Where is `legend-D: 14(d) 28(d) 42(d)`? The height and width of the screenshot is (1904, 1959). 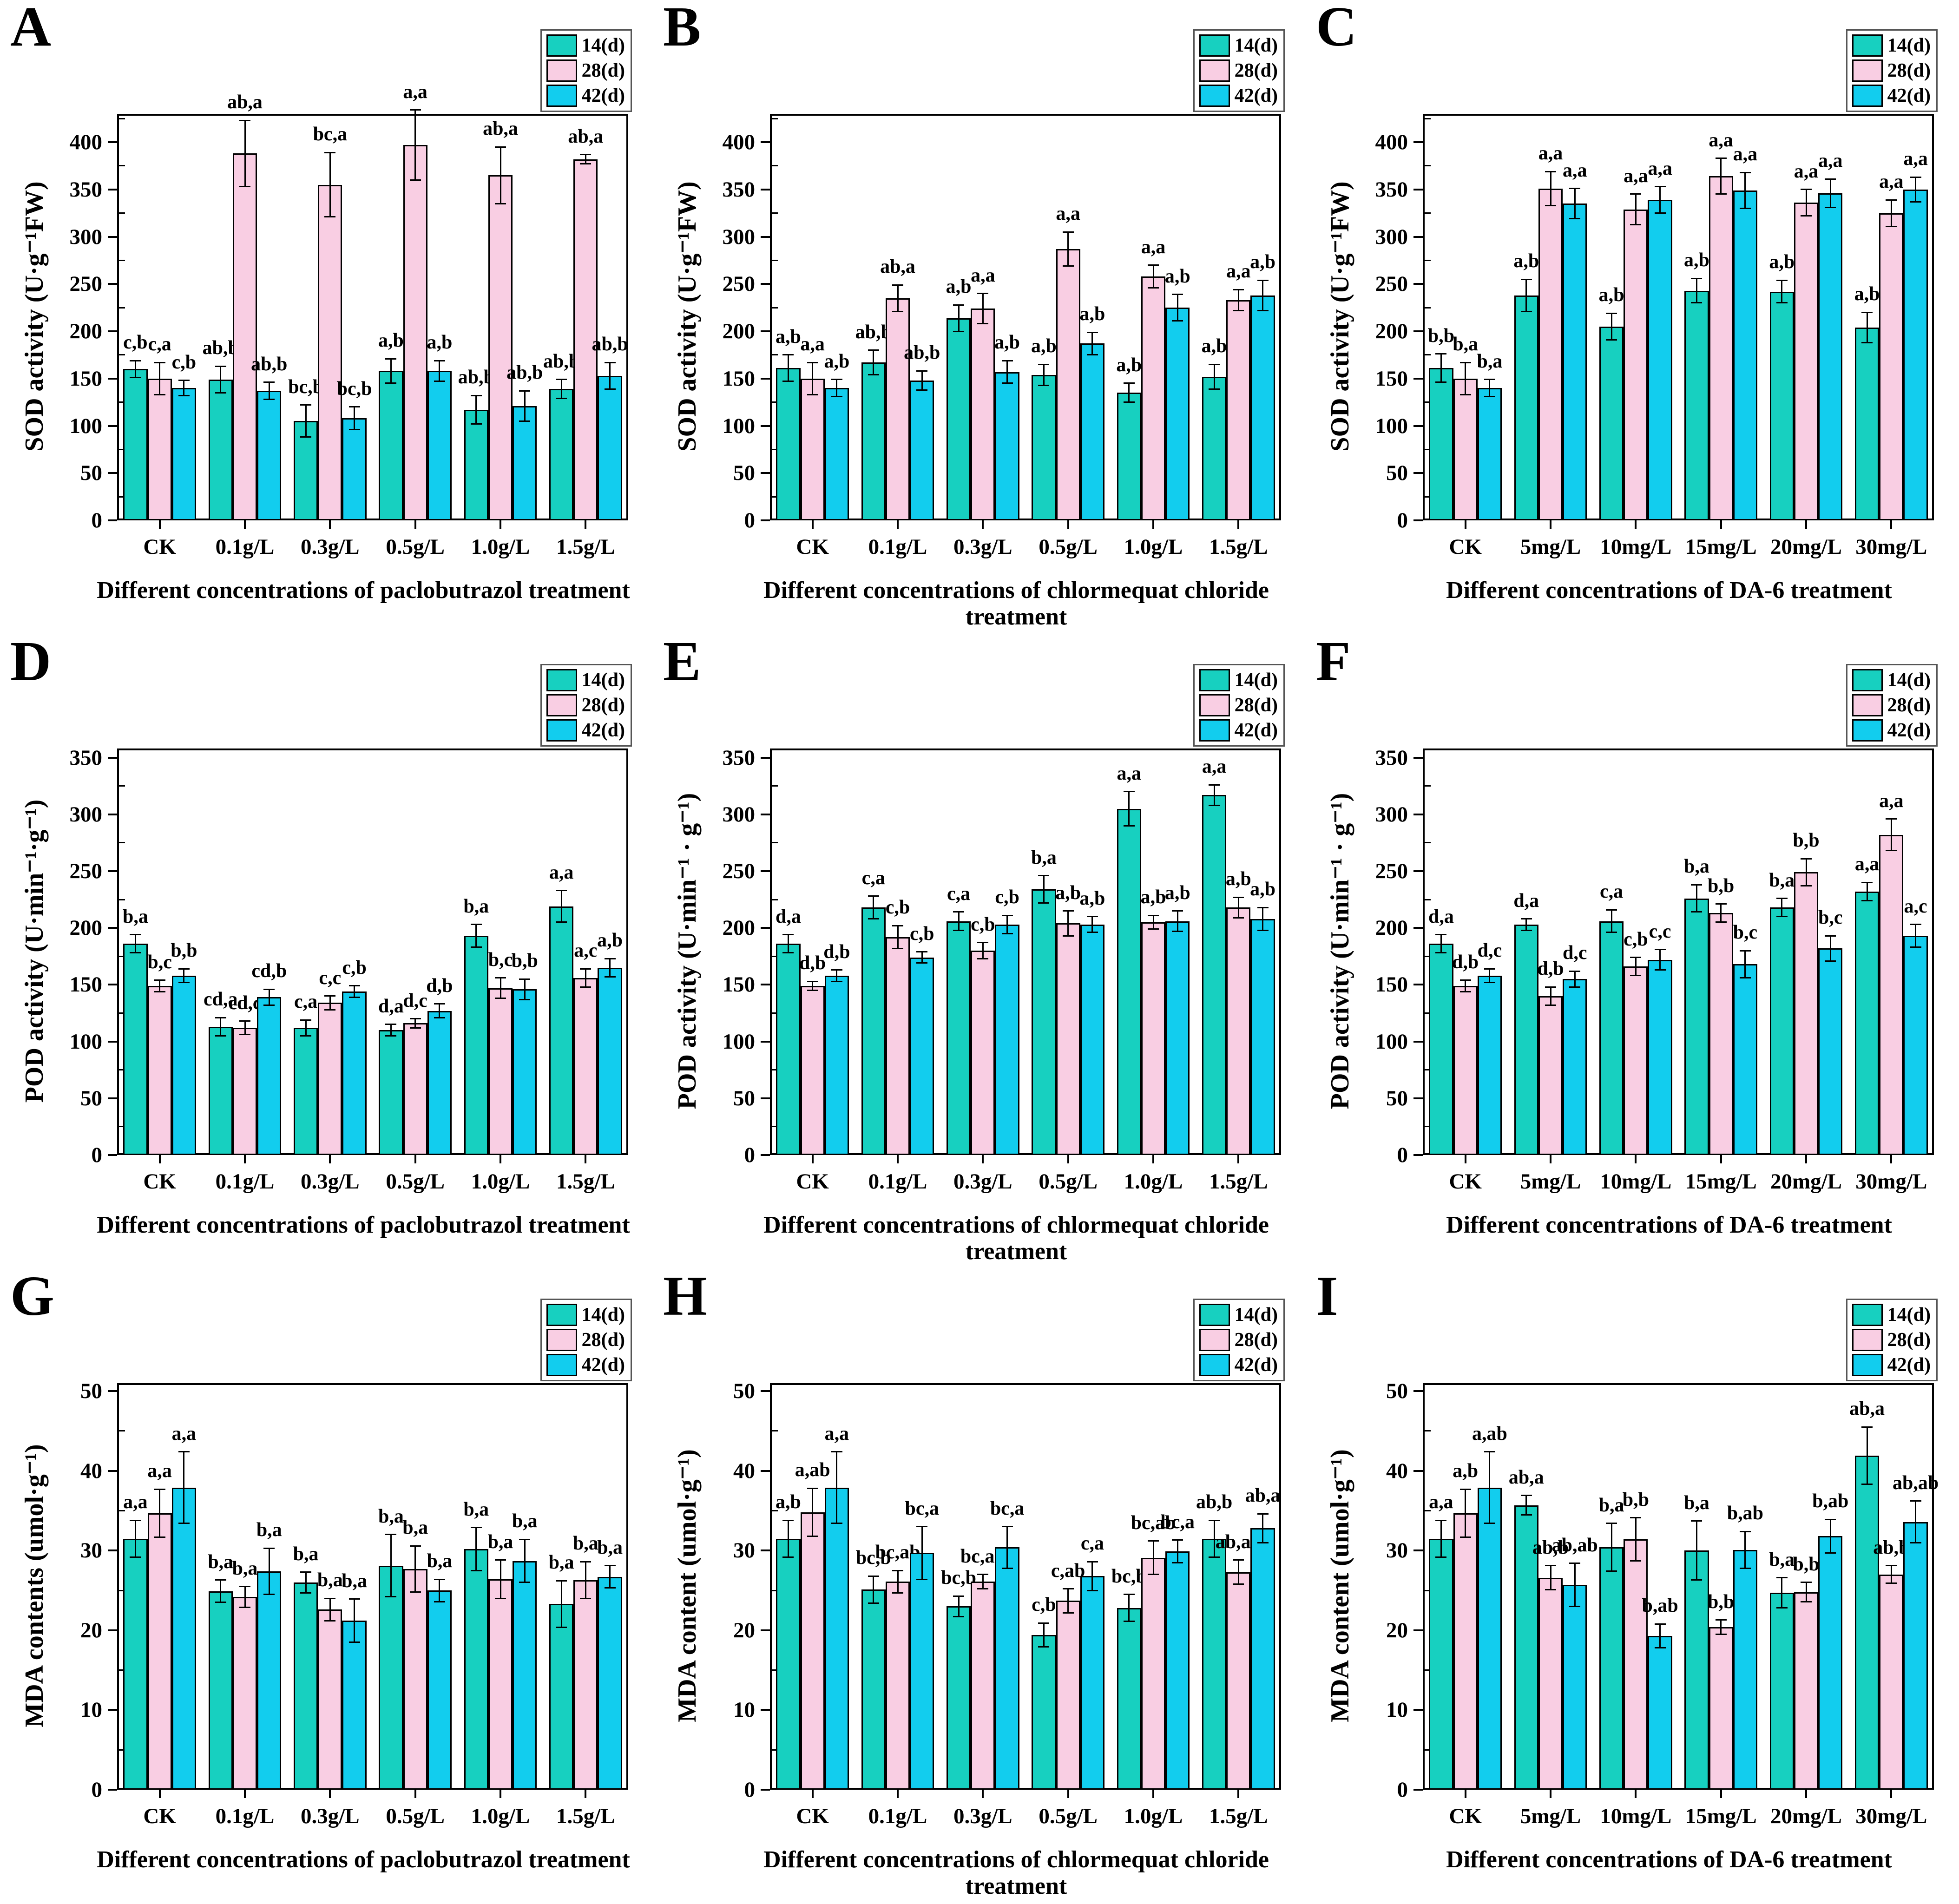
legend-D: 14(d) 28(d) 42(d) is located at coordinates (586, 705).